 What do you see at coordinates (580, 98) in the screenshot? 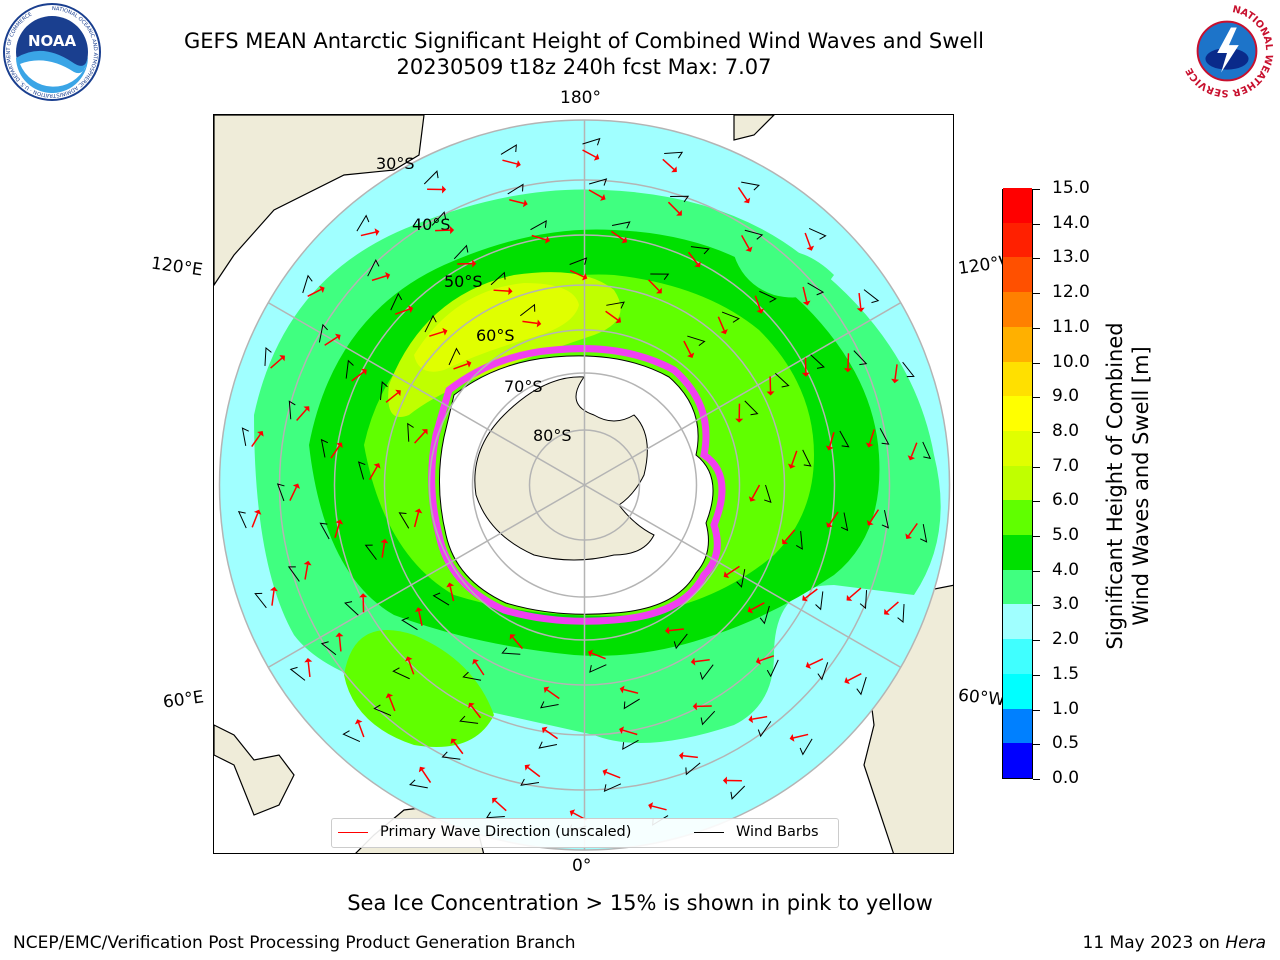
I see `lon-label-180: 180°` at bounding box center [580, 98].